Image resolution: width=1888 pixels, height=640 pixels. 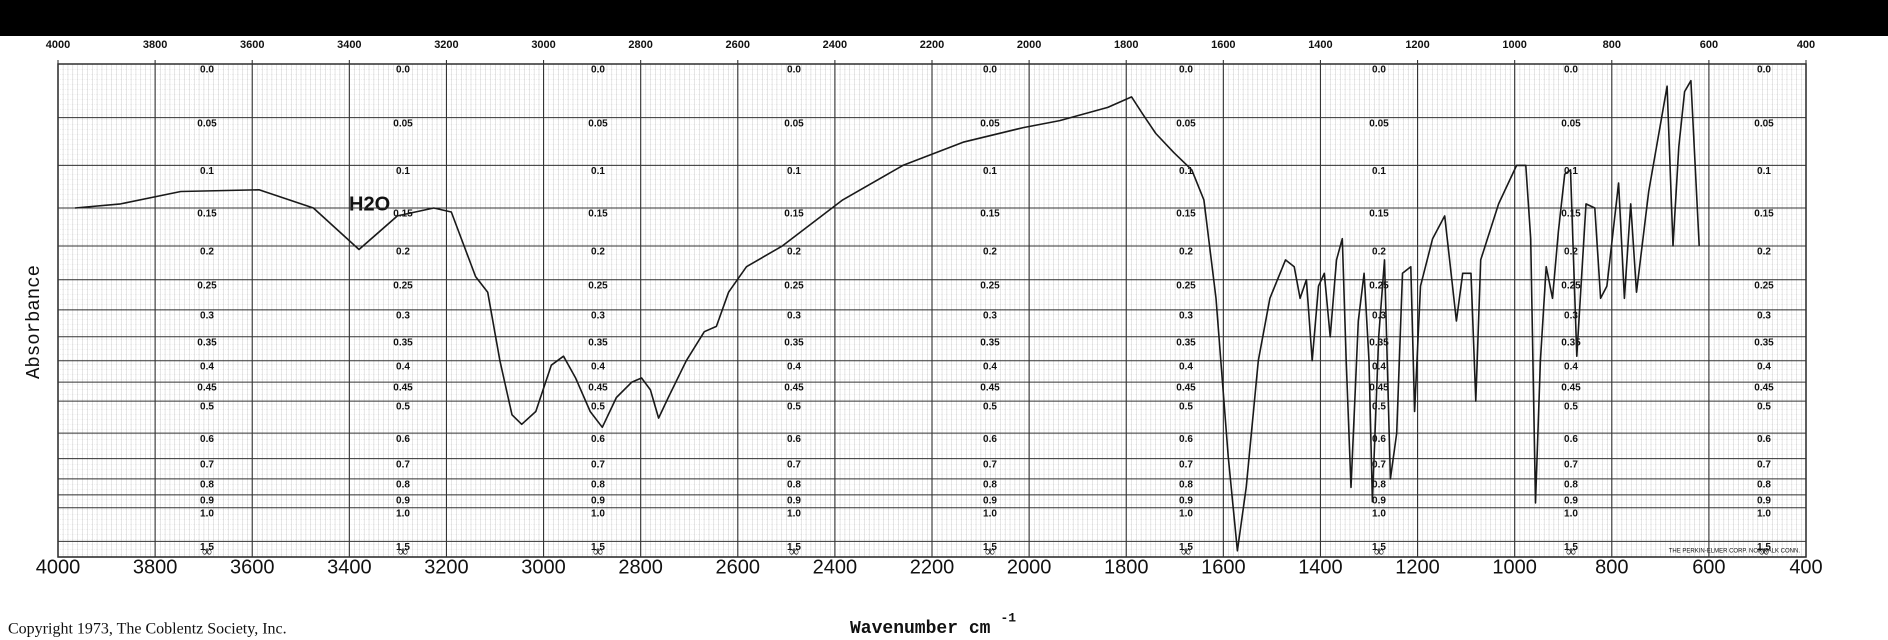 I want to click on top-x-tick-label: 3400, so click(x=349, y=45).